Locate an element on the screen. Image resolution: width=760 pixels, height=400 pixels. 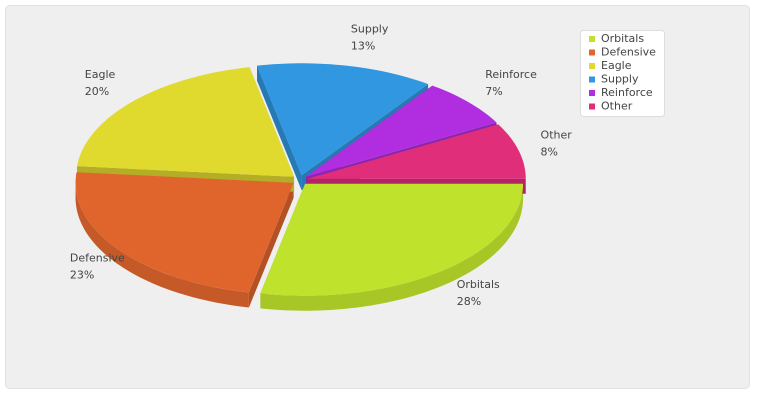
slice-value-label: 23% is located at coordinates (82, 274).